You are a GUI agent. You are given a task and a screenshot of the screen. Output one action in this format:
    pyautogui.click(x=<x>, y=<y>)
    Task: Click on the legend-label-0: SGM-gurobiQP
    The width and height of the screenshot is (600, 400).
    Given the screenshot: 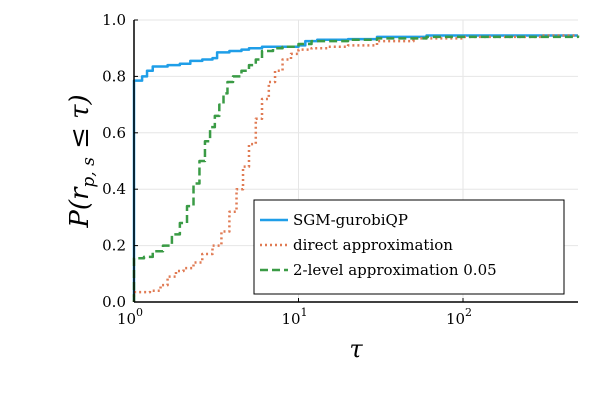 What is the action you would take?
    pyautogui.click(x=350, y=220)
    